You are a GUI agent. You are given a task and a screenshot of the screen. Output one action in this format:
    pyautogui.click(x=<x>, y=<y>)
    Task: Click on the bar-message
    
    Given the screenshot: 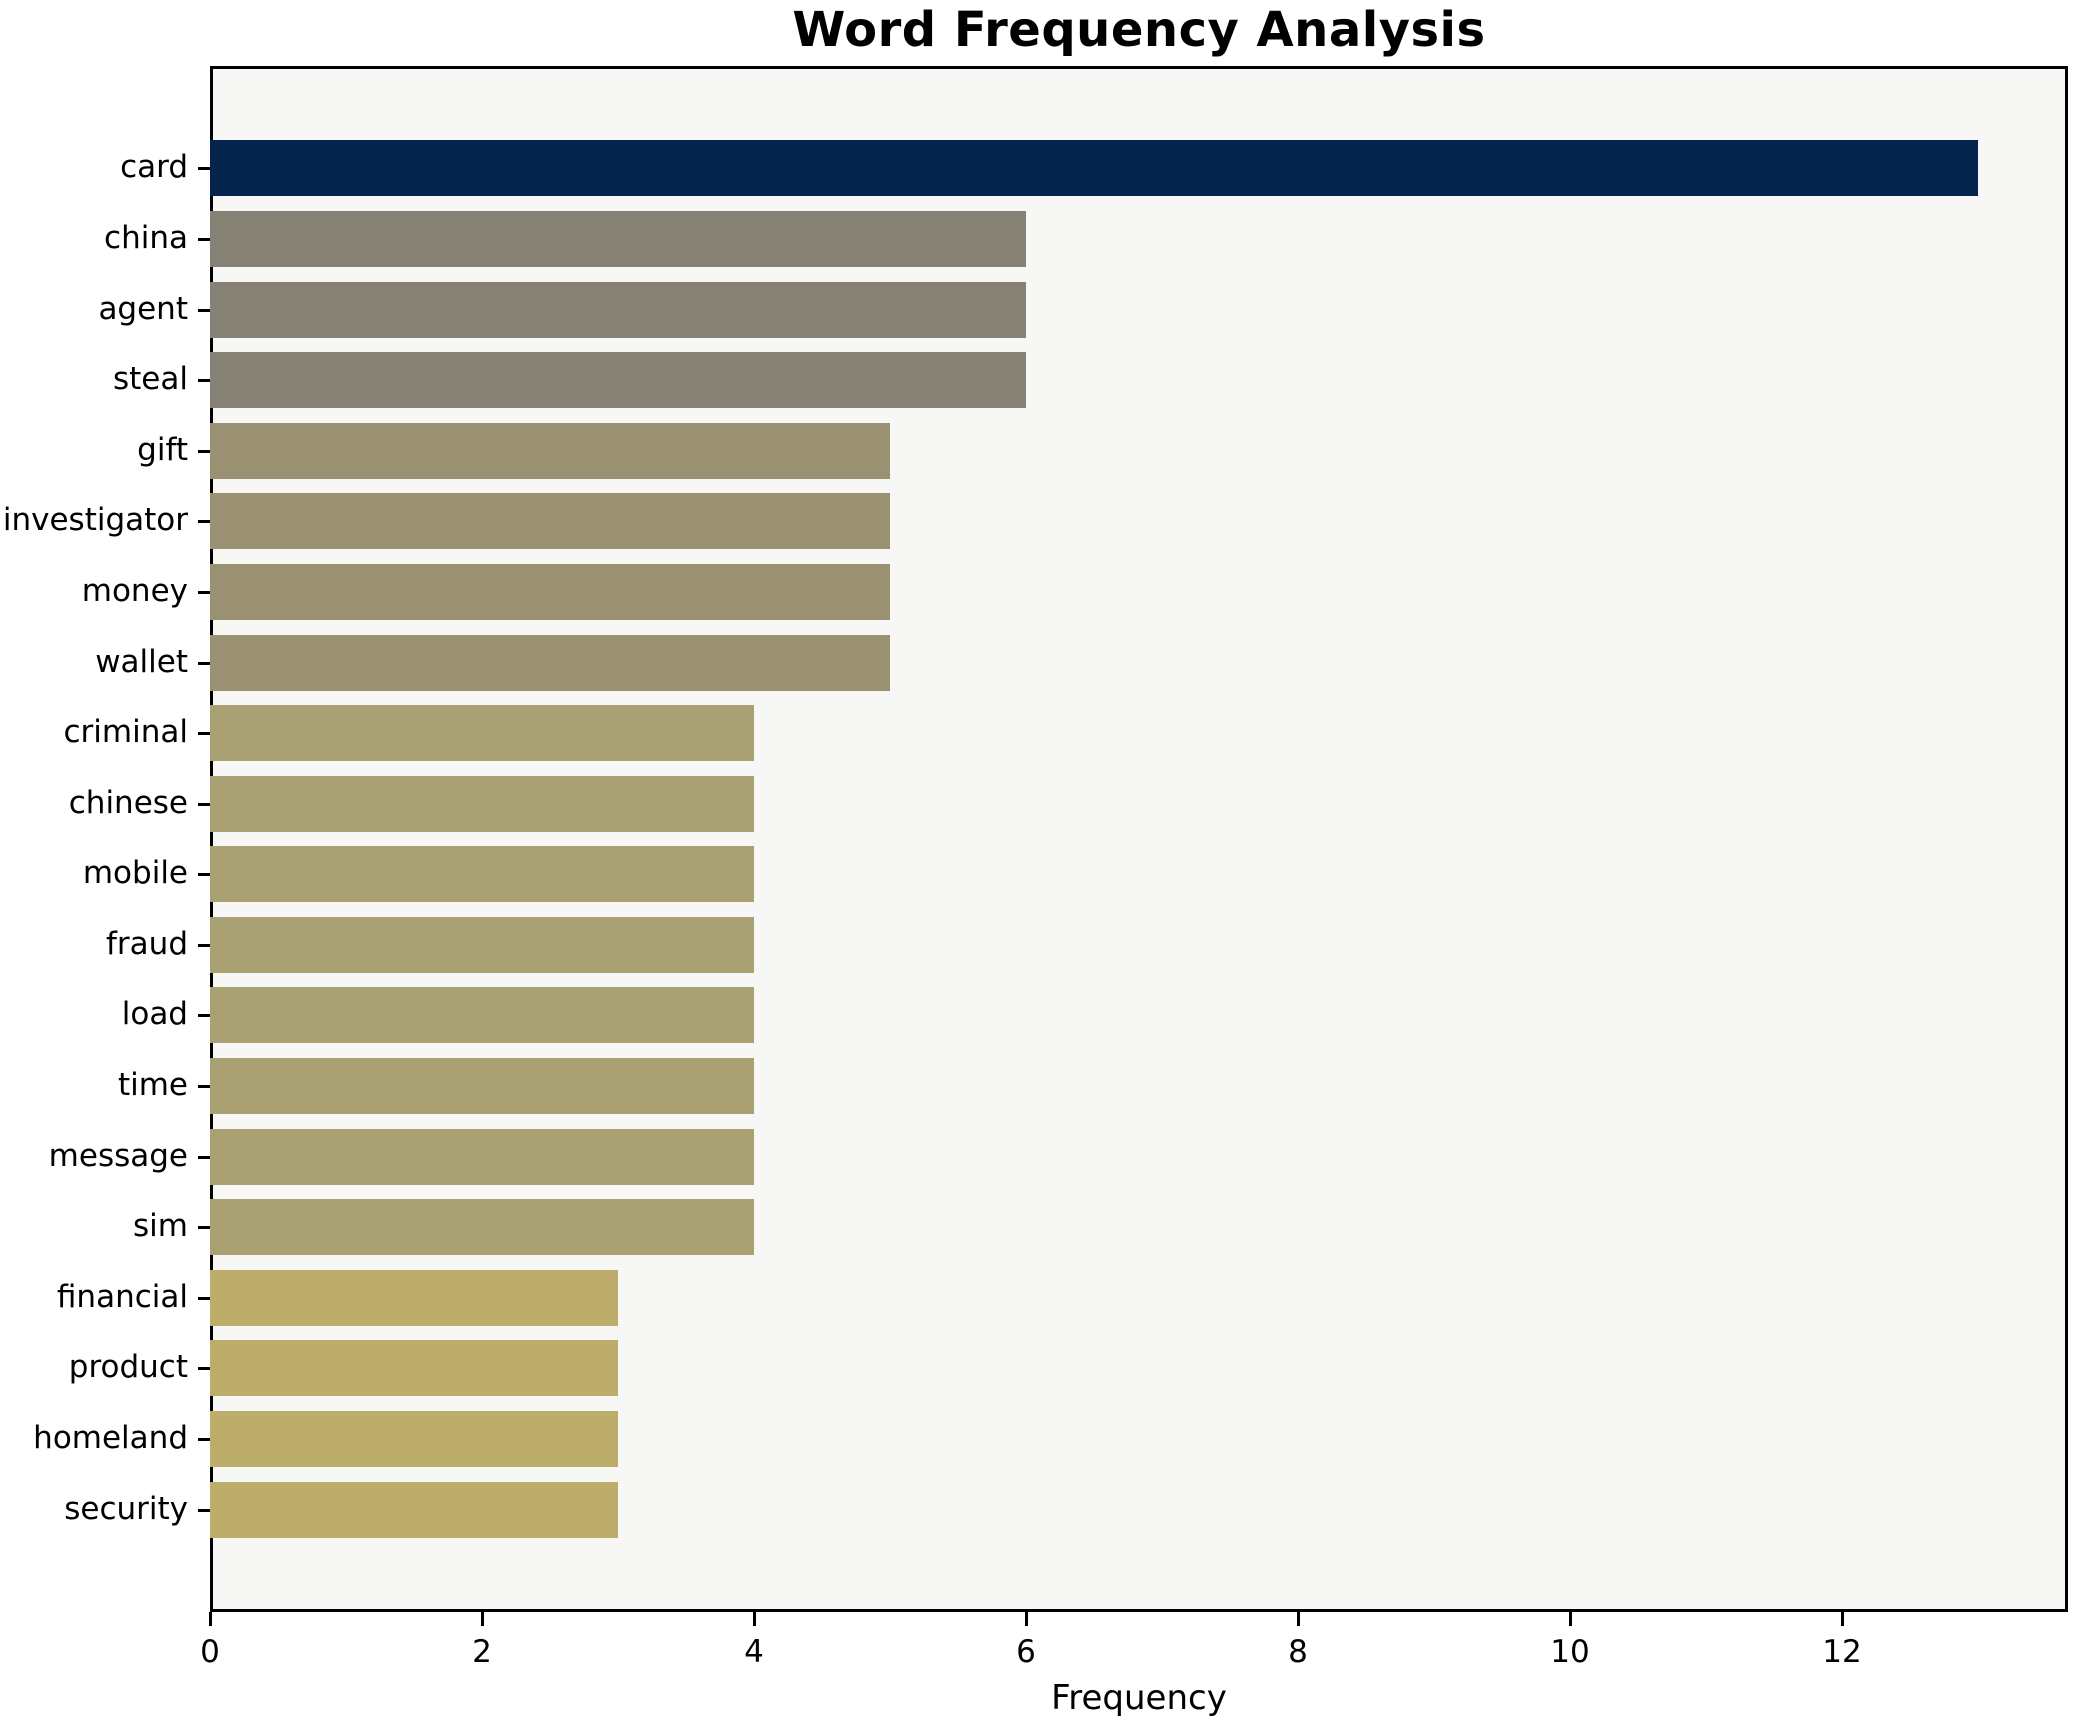 What is the action you would take?
    pyautogui.click(x=482, y=1157)
    